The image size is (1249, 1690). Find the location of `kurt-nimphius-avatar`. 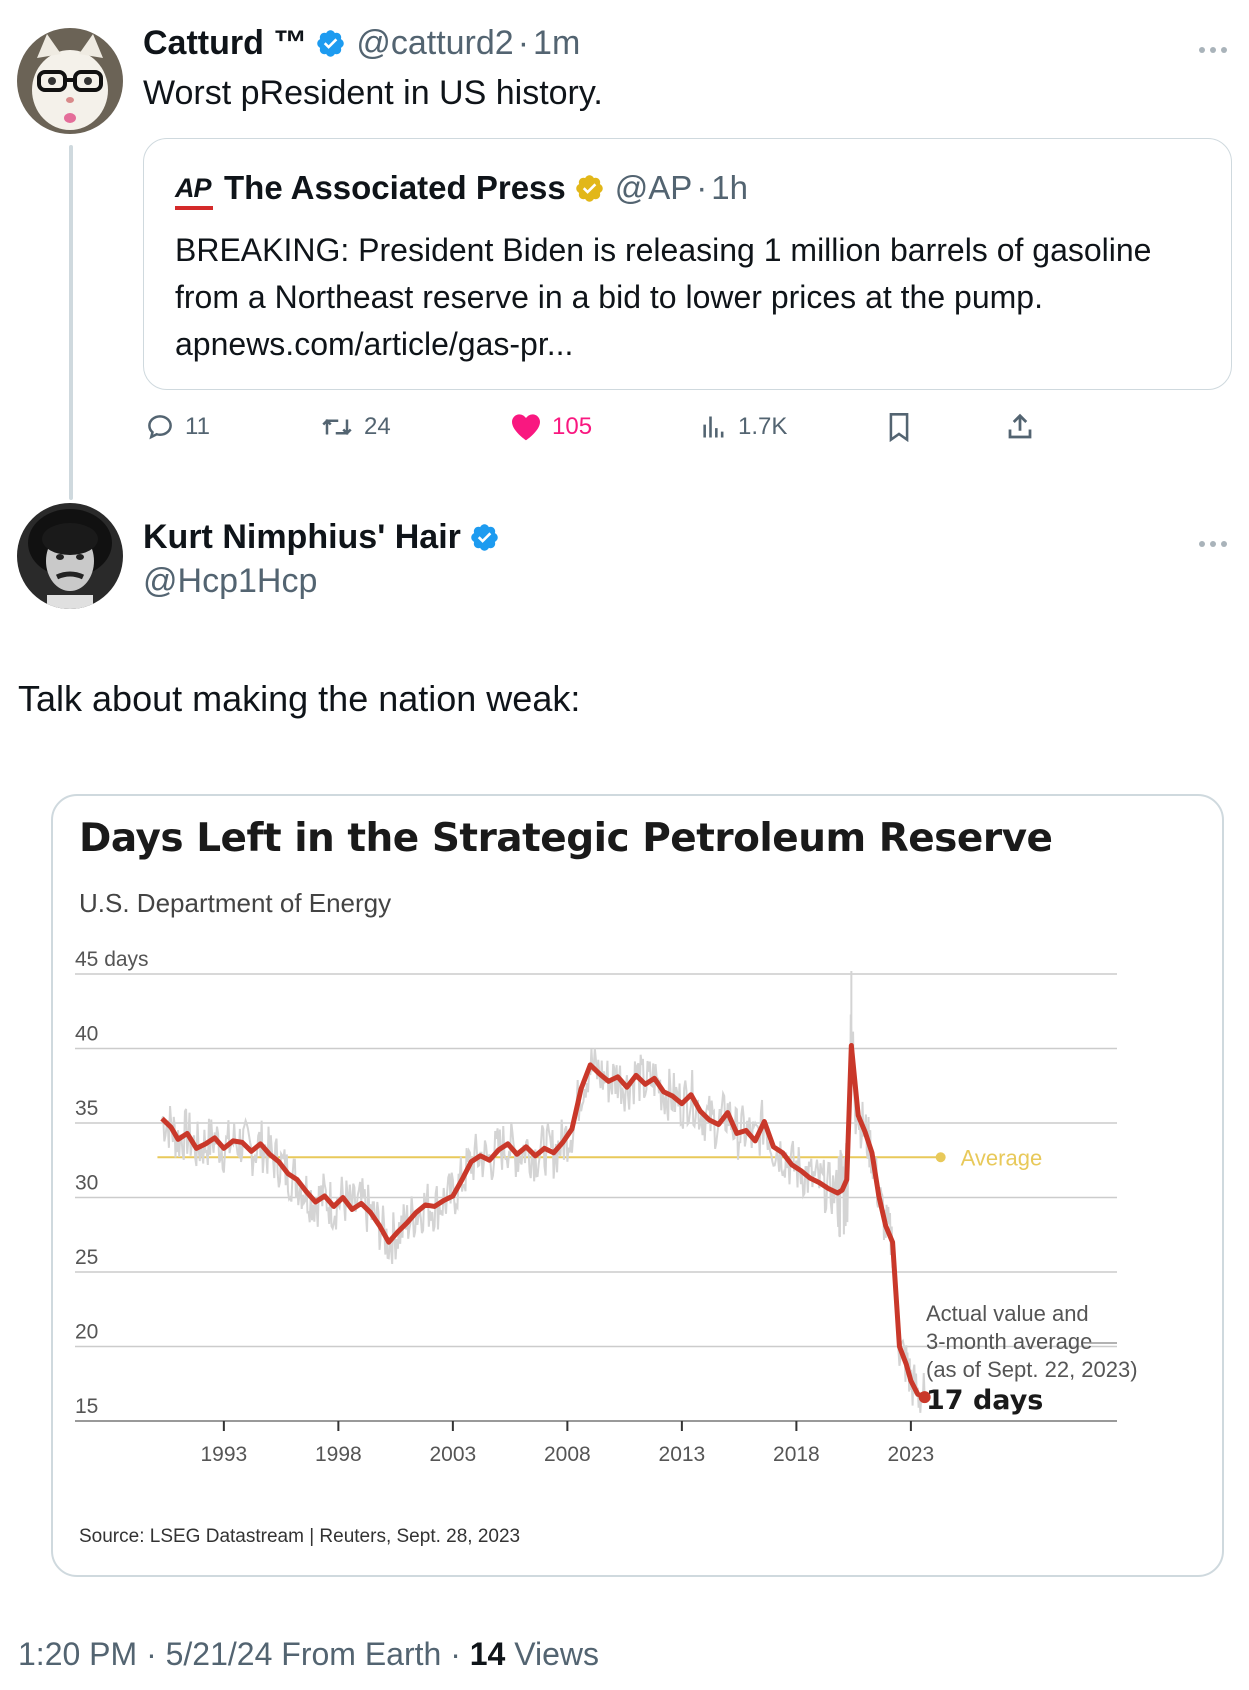

kurt-nimphius-avatar is located at coordinates (70, 556).